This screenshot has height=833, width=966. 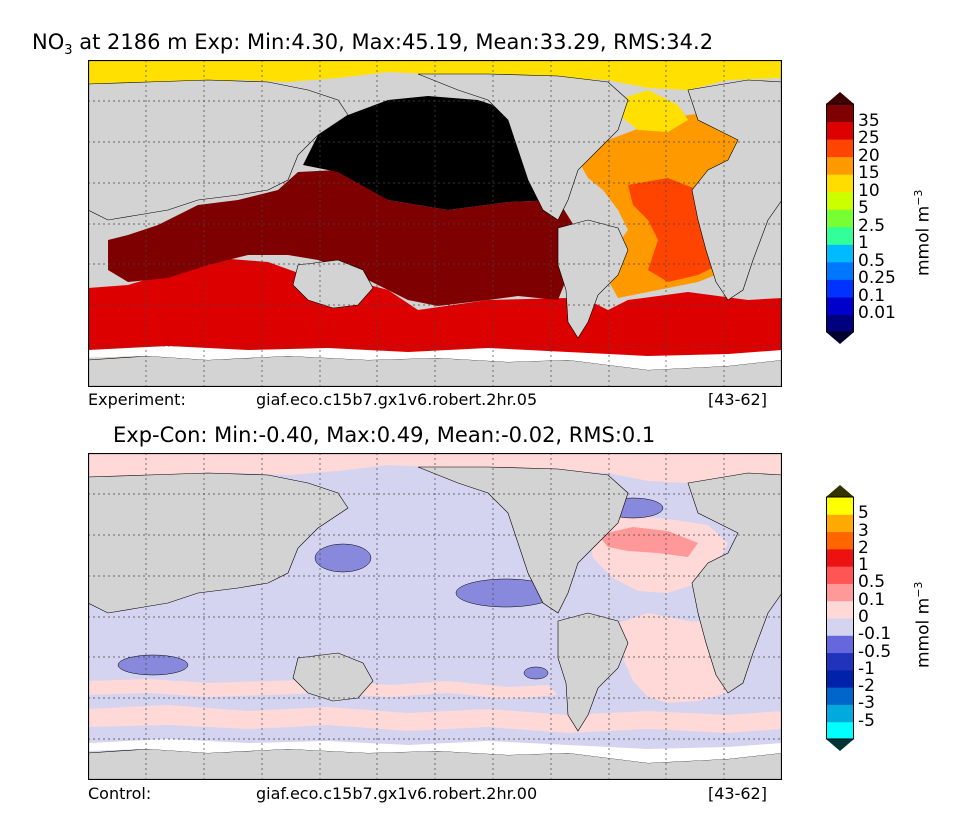 I want to click on colorbar-tick-label: -2, so click(x=866, y=686).